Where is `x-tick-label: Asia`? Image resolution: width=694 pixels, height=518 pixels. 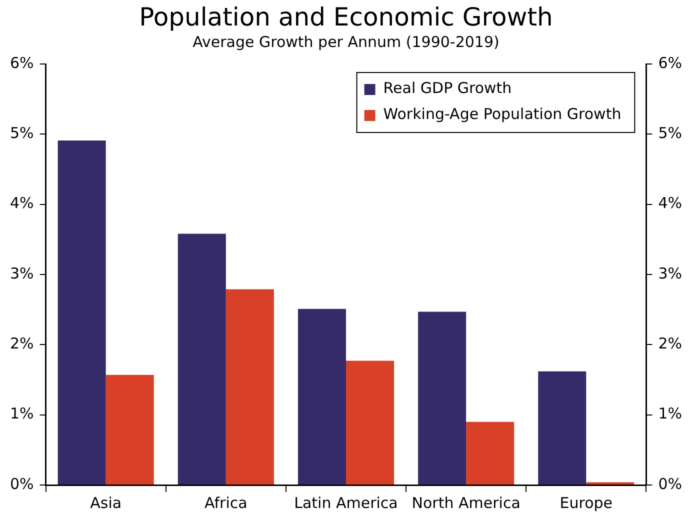 x-tick-label: Asia is located at coordinates (106, 503).